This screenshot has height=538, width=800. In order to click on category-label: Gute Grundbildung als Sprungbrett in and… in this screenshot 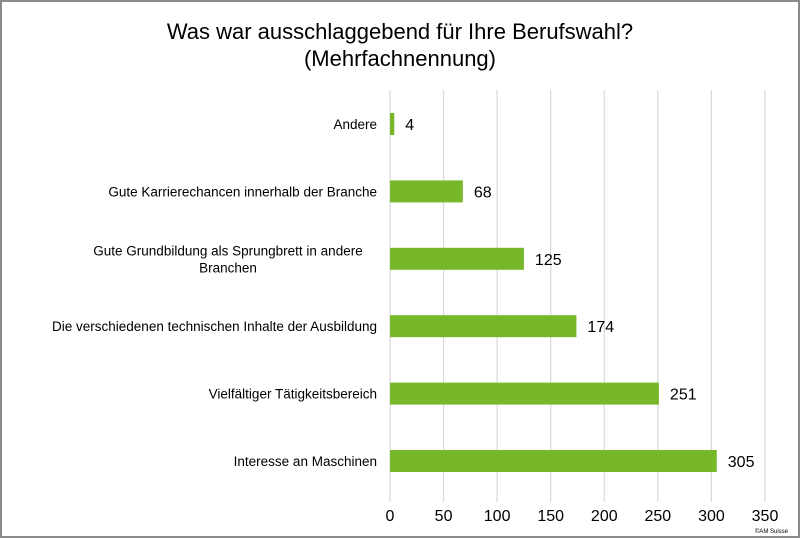, I will do `click(227, 250)`.